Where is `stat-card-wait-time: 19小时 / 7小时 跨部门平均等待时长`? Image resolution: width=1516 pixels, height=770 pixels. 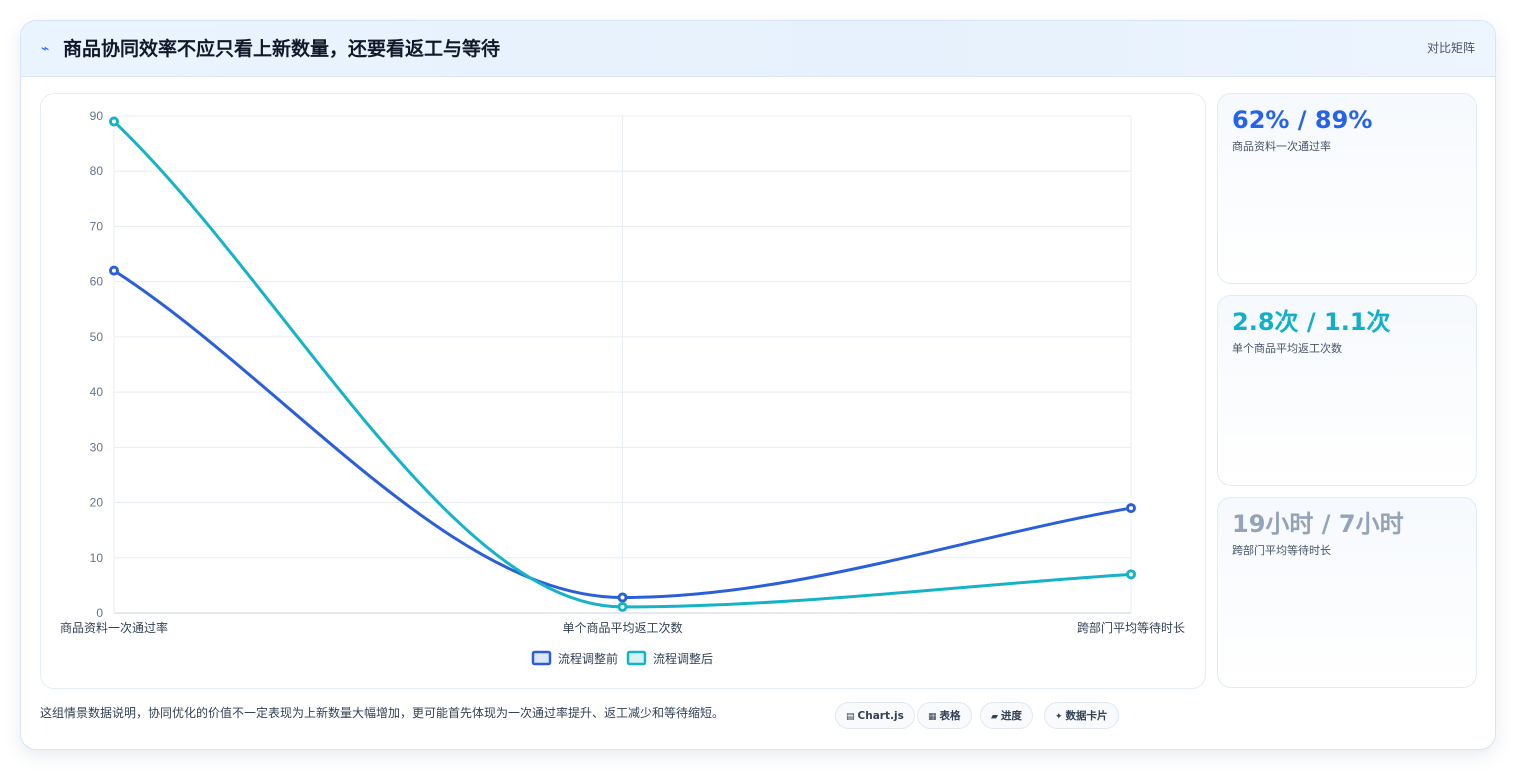 stat-card-wait-time: 19小时 / 7小时 跨部门平均等待时长 is located at coordinates (1347, 592).